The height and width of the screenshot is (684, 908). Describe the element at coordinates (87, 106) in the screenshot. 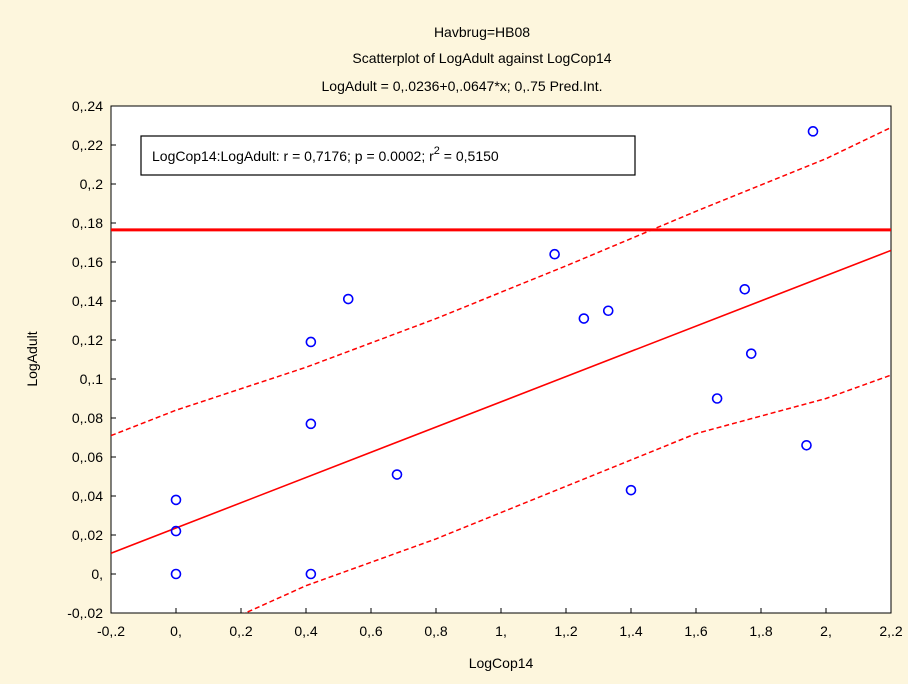

I see `y-tick-label: 0,.24` at that location.